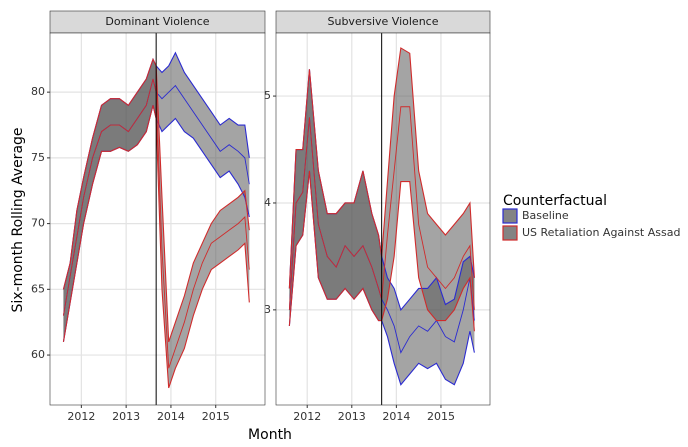  Describe the element at coordinates (555, 201) in the screenshot. I see `legend-title: Counterfactual` at that location.